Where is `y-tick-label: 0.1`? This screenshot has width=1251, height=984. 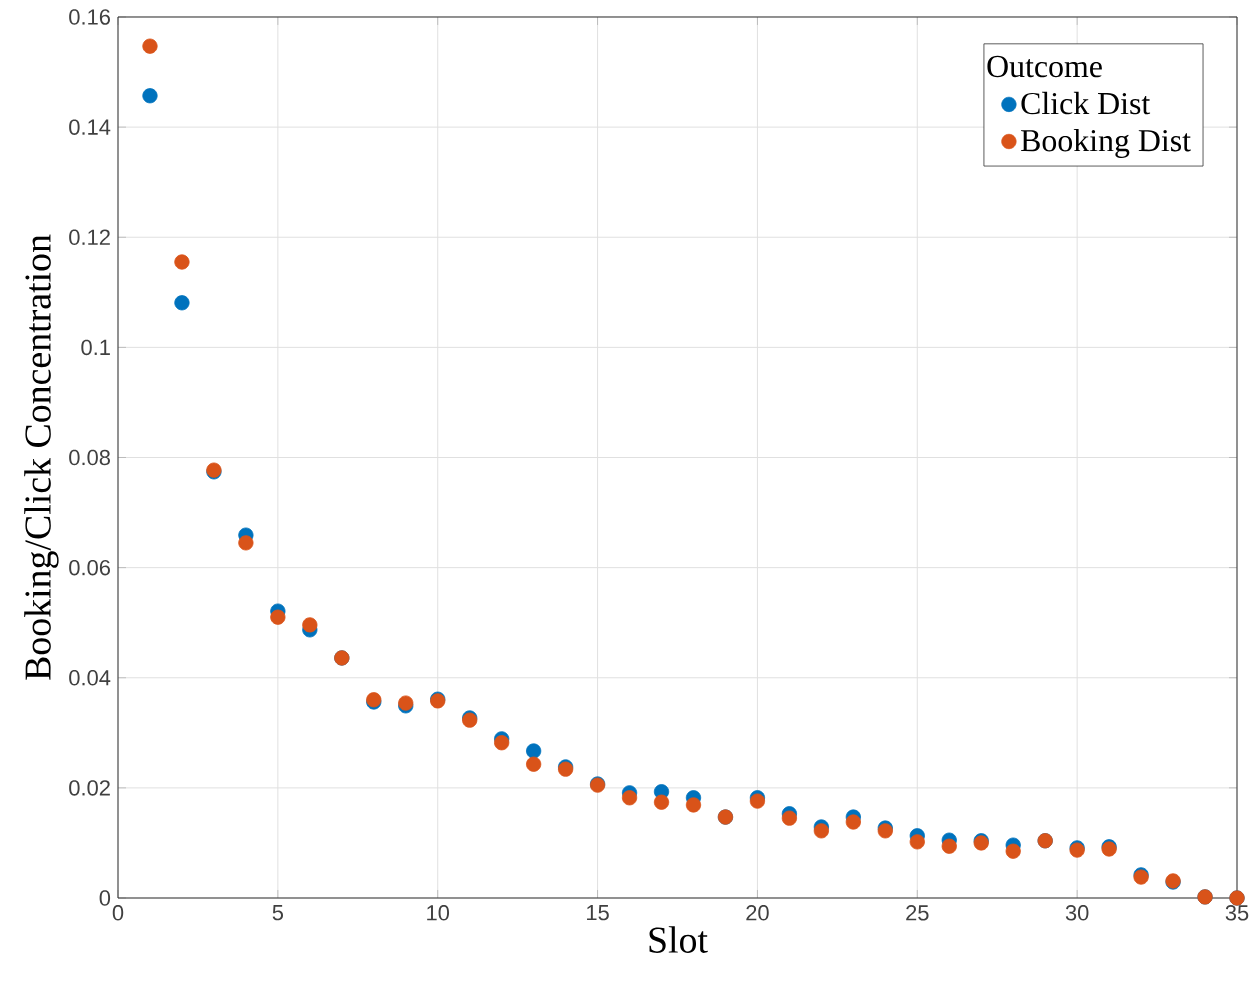
y-tick-label: 0.1 is located at coordinates (95, 347).